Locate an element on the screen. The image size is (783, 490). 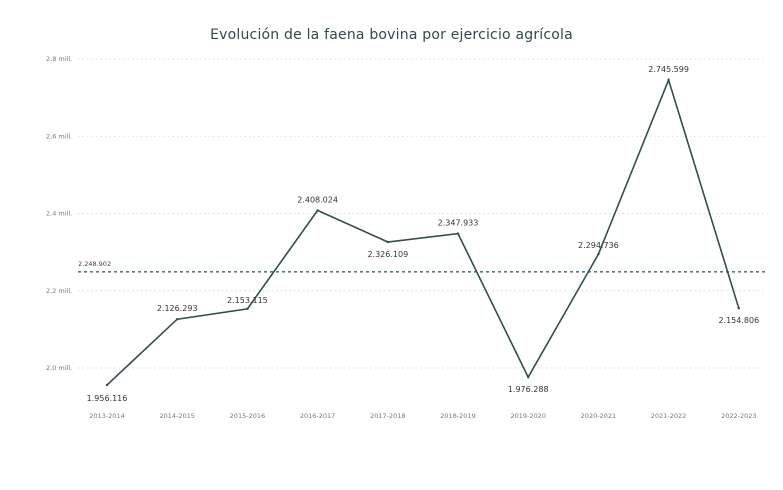
x-tick-label: 2014-2015 is located at coordinates (176, 416).